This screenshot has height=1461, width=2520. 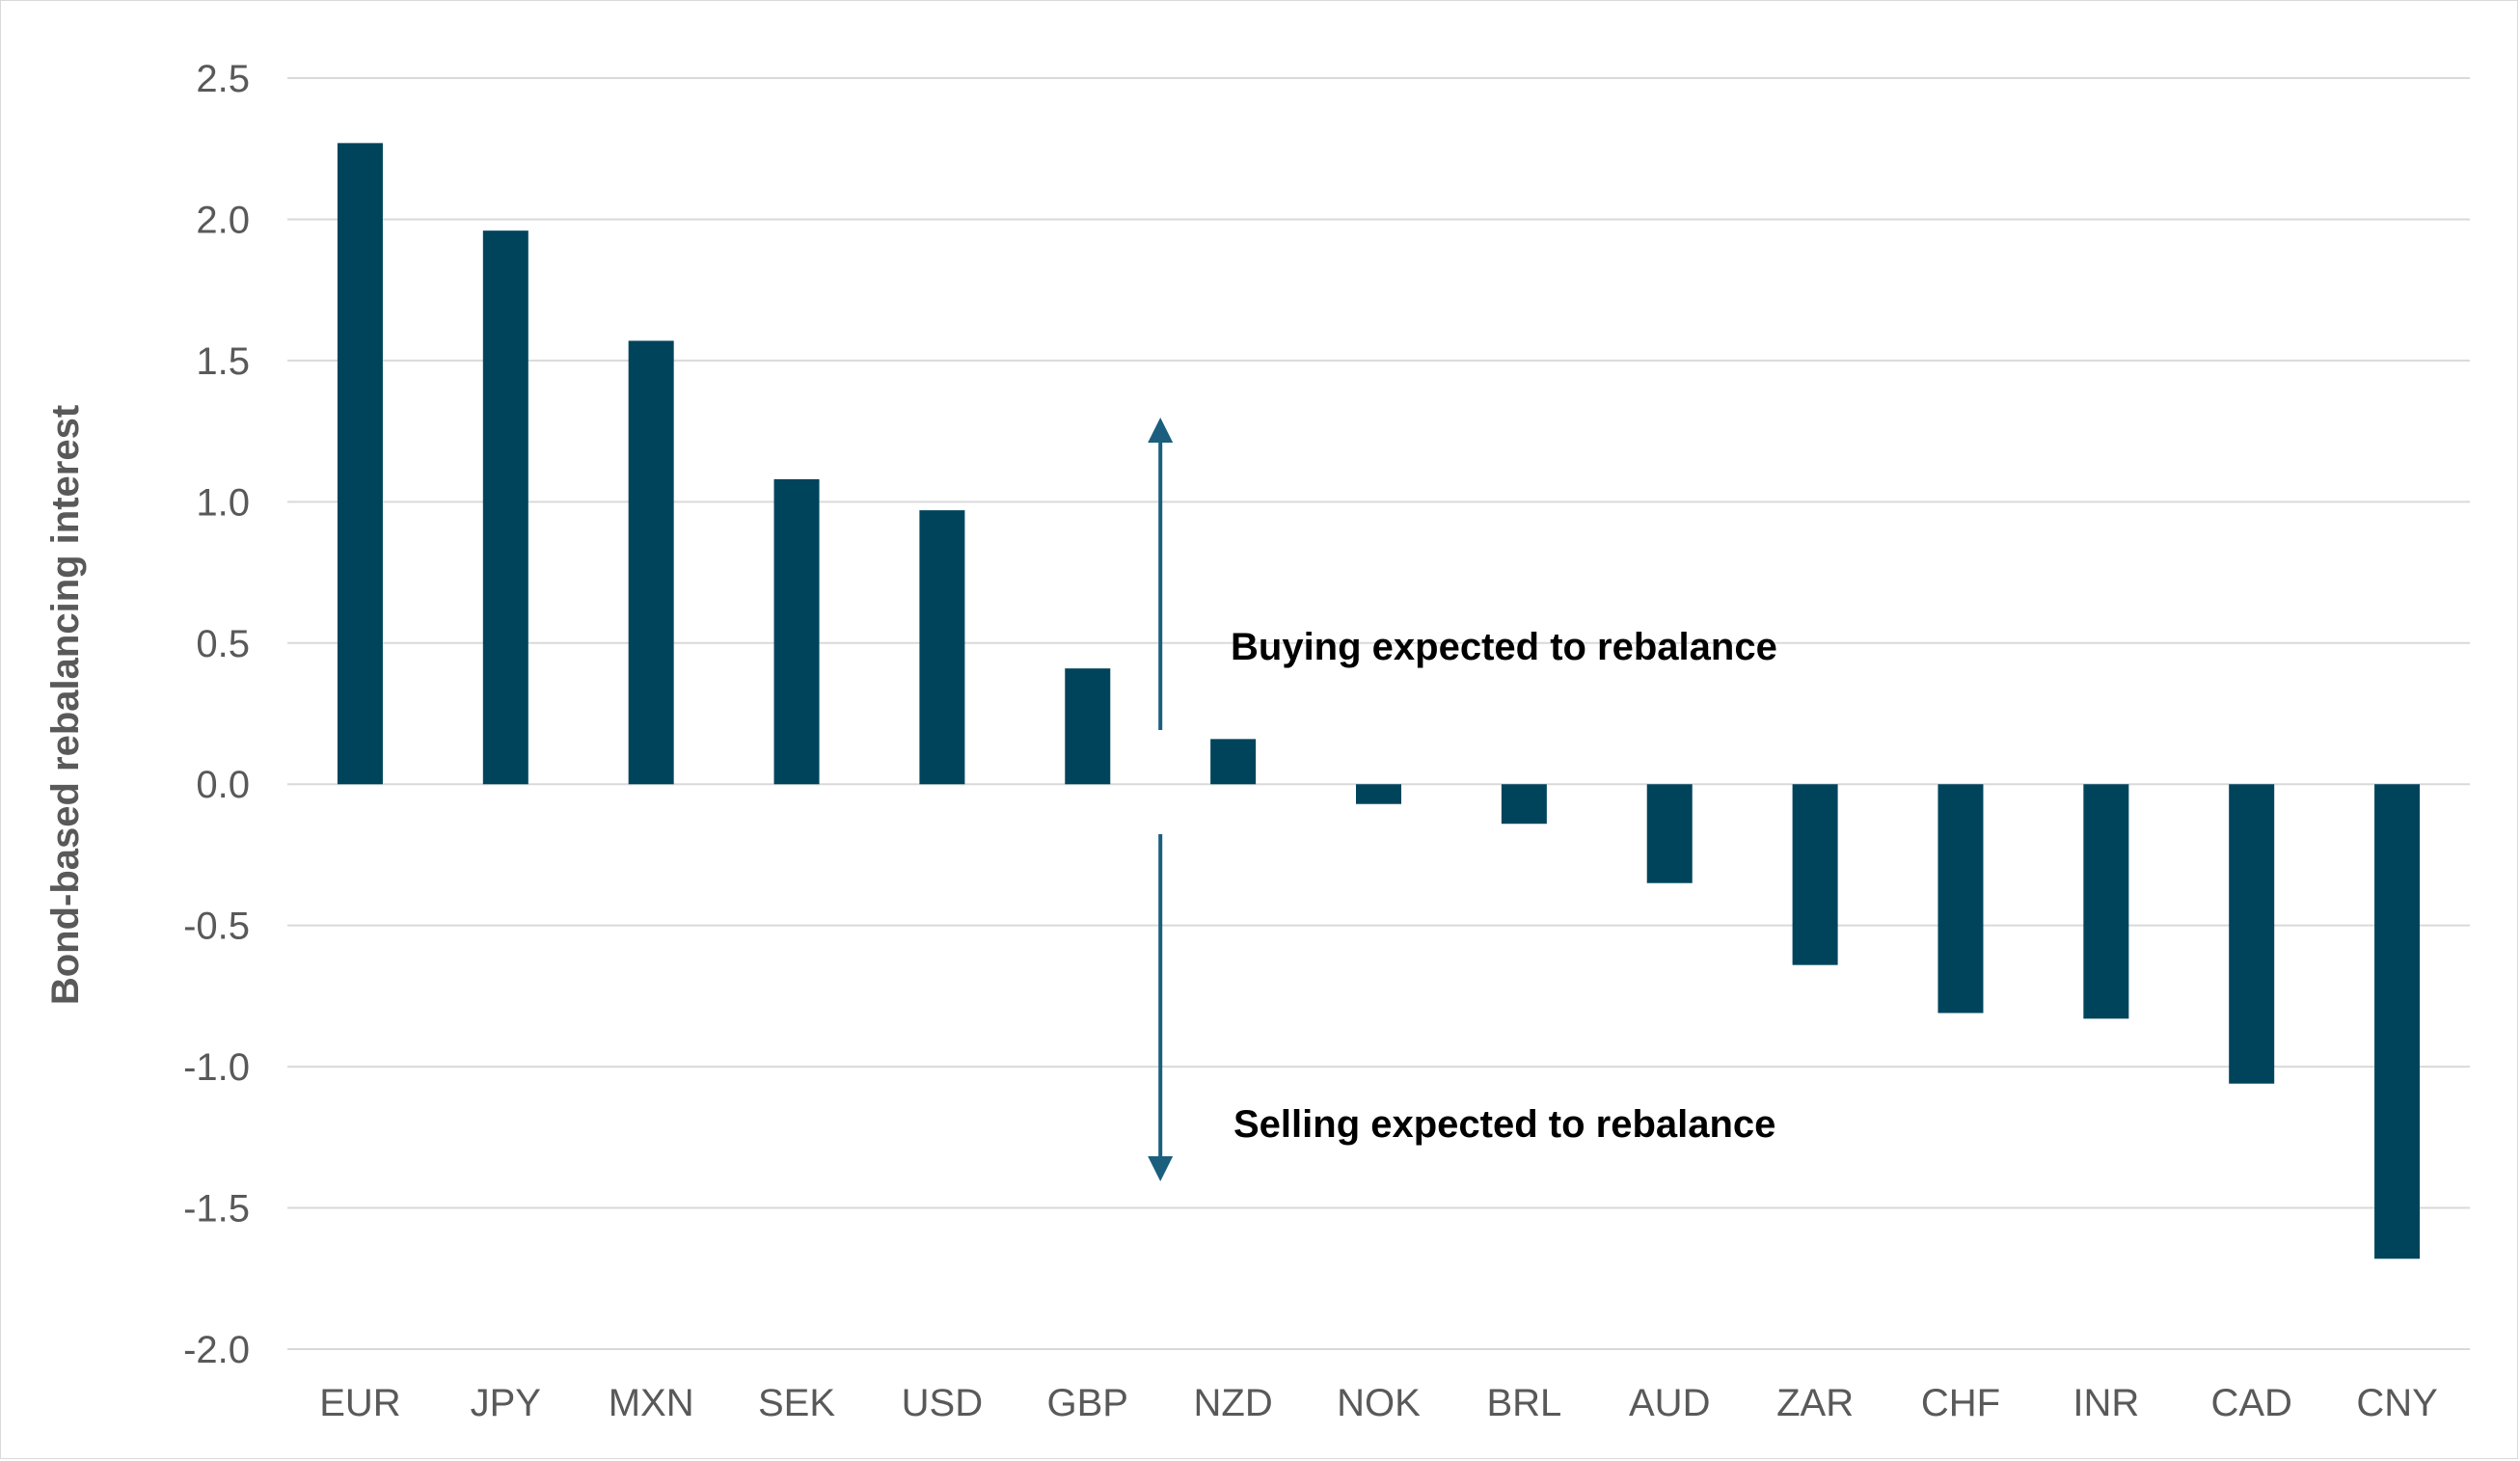 I want to click on y-tick-label: -1.0, so click(x=217, y=1067).